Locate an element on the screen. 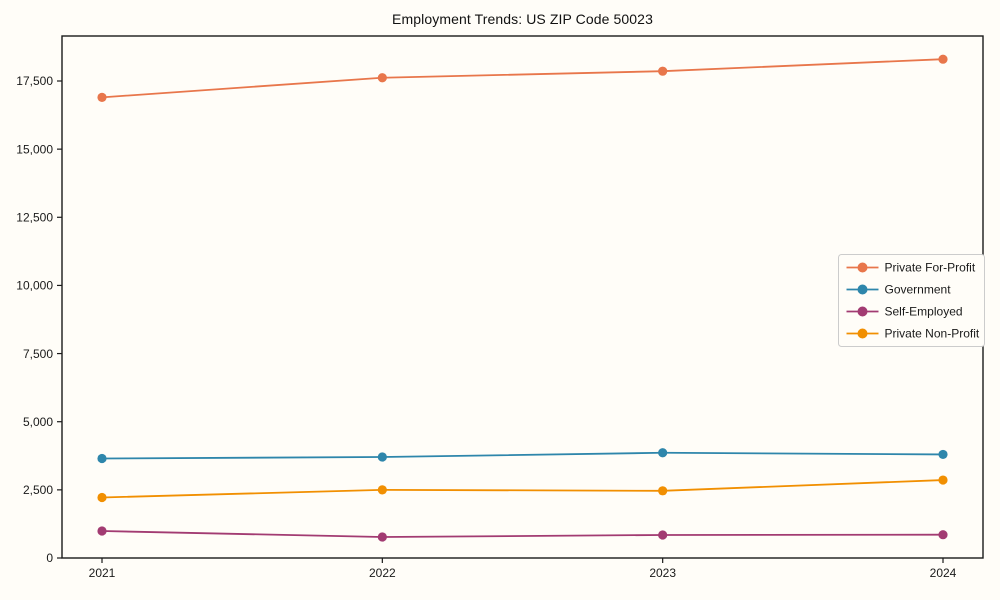 This screenshot has height=600, width=1000. chart-title: Employment Trends: US ZIP Code 50023 is located at coordinates (522, 19).